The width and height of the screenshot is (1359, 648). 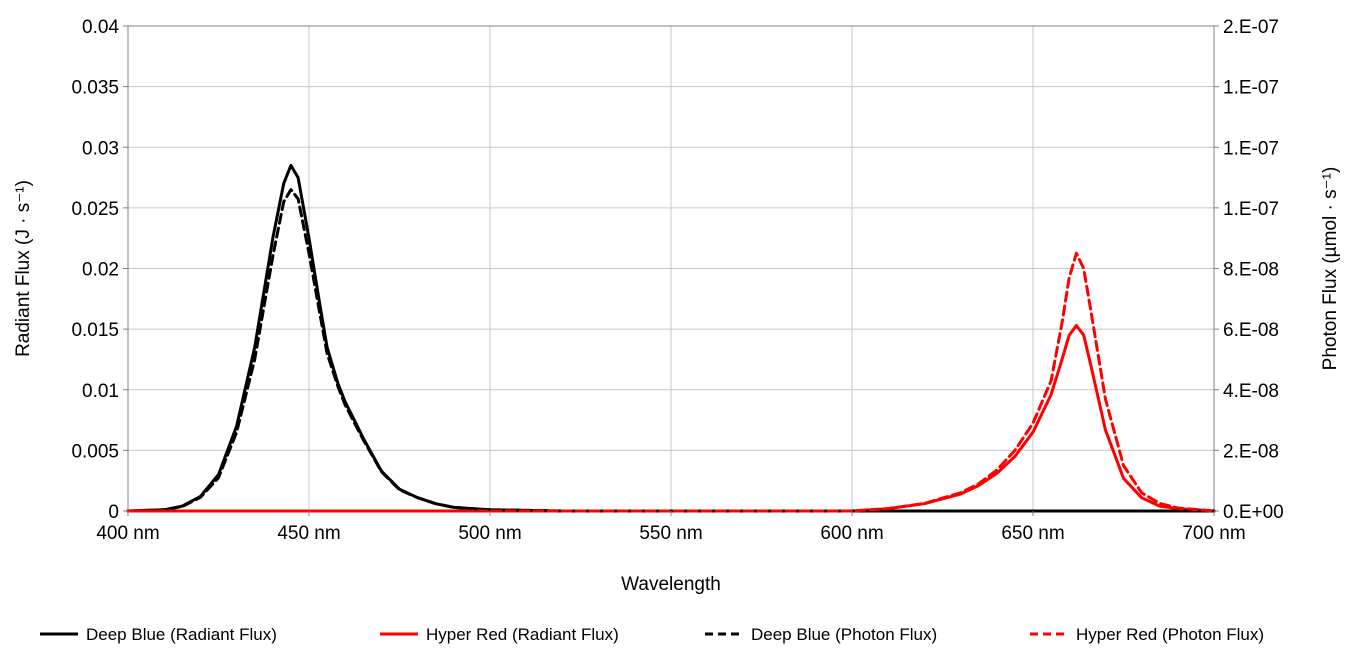 I want to click on legend-item-1: Hyper Red (Radiant Flux), so click(x=499, y=634).